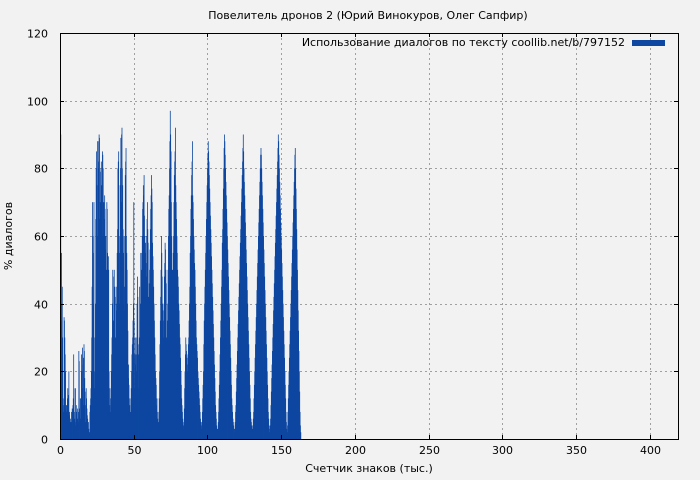 This screenshot has height=480, width=700. I want to click on x-tick-label: 400, so click(650, 450).